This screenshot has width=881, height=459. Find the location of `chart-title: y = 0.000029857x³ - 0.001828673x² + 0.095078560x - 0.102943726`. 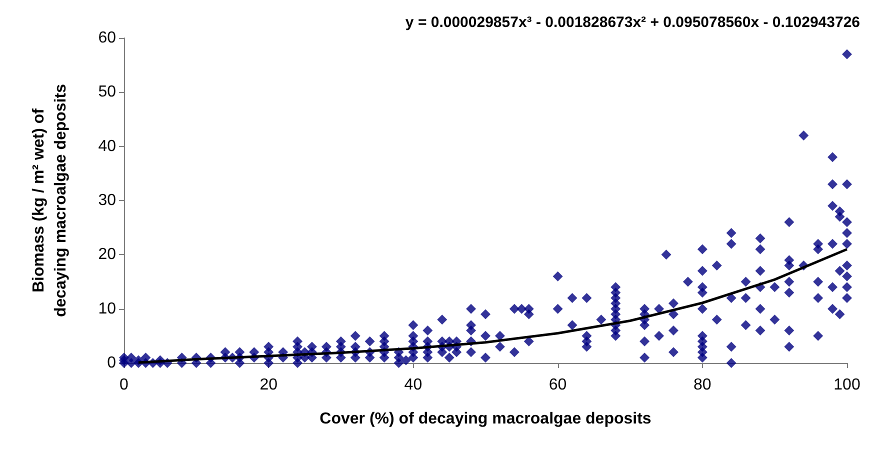

chart-title: y = 0.000029857x³ - 0.001828673x² + 0.095078560x - 0.102943726 is located at coordinates (632, 22).